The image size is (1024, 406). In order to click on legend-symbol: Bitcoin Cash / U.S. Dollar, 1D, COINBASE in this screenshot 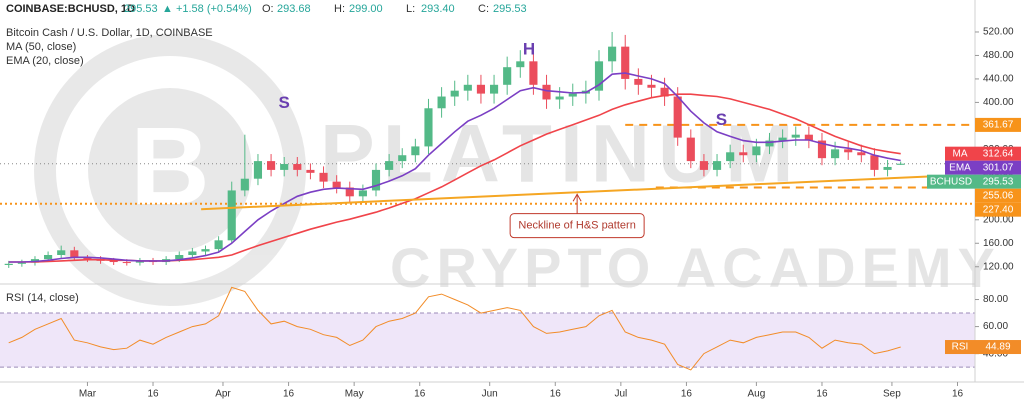, I will do `click(109, 33)`.